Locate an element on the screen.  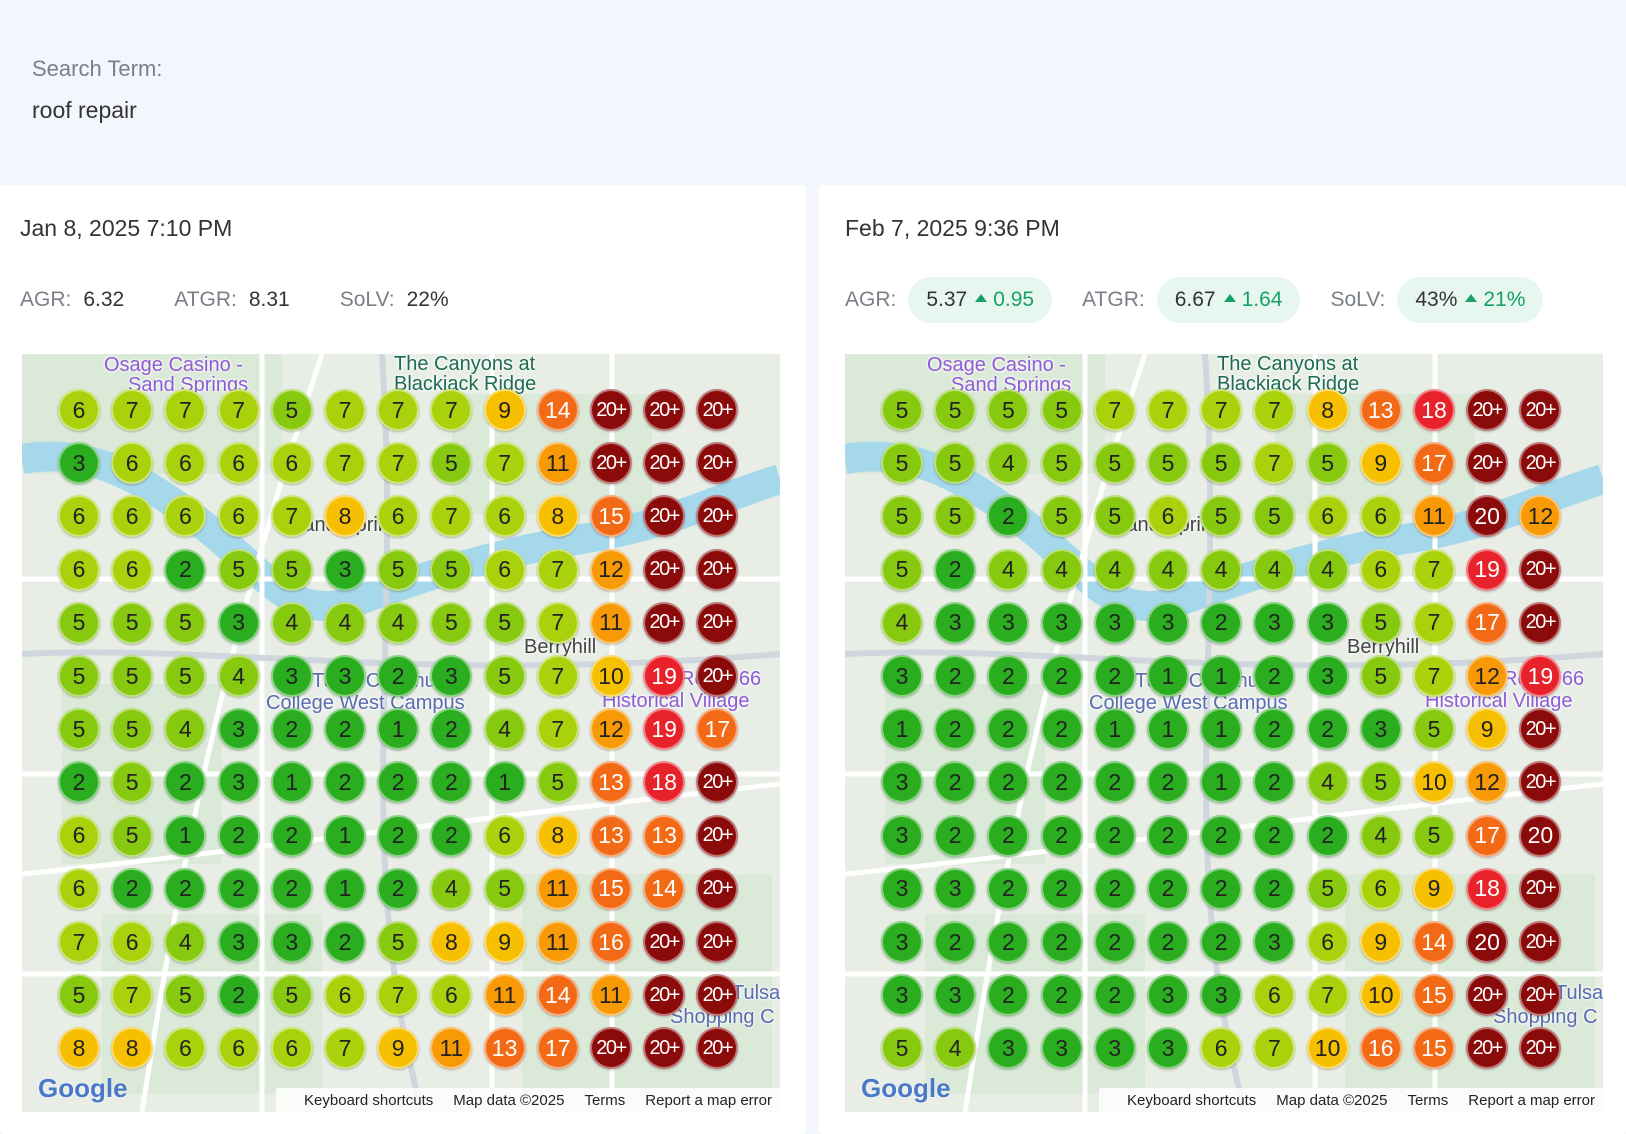
metrics: AGR: 5.37 0.95 ATGR: 6.67 1.64 SoLV: 43% 21% is located at coordinates (1209, 300).